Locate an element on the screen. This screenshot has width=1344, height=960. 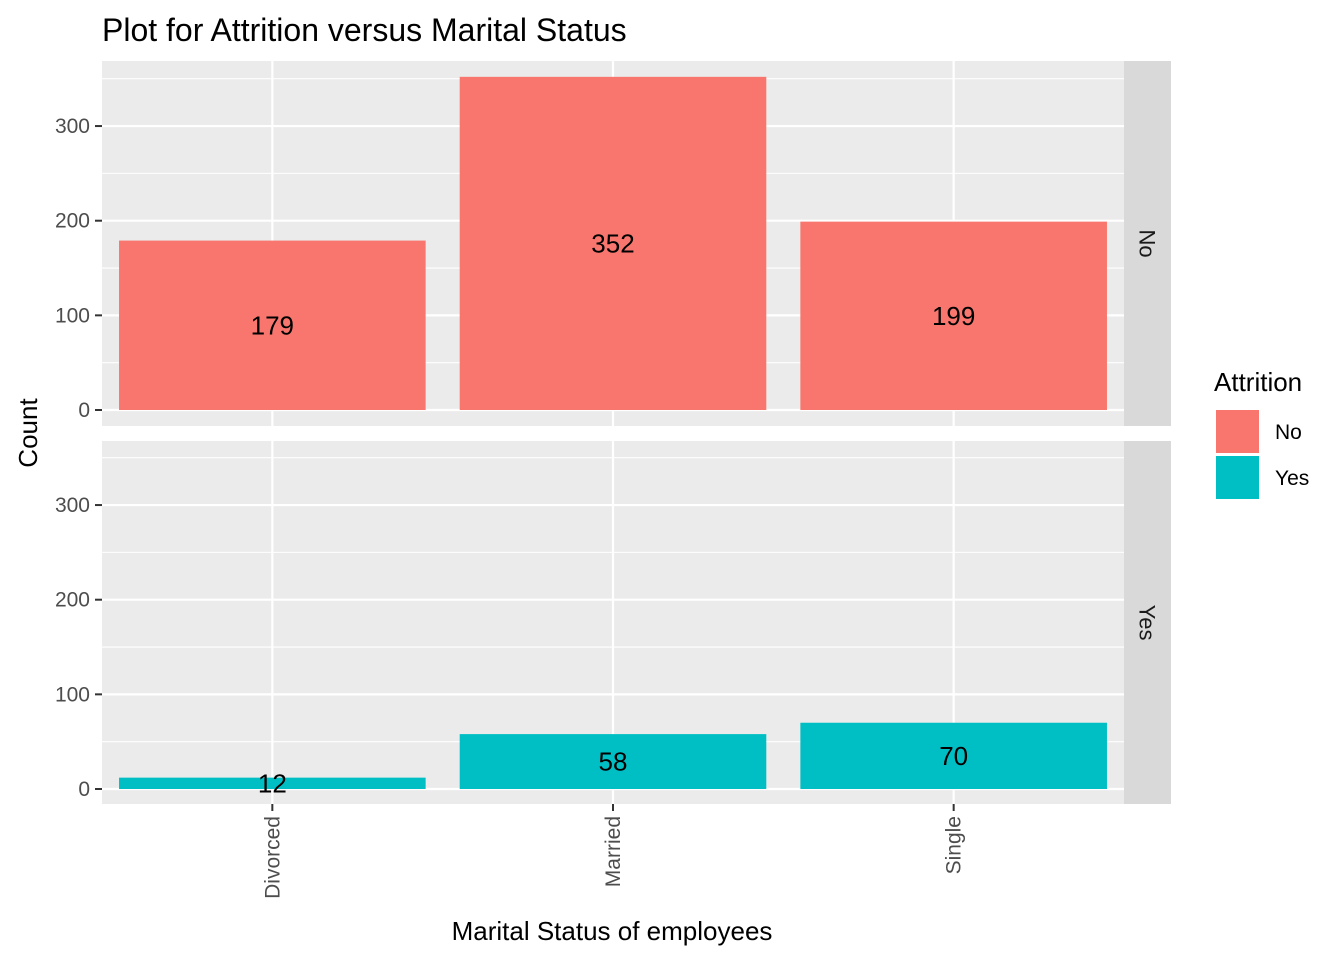
x-axis-ticks: Divorced Married Single is located at coordinates (613, 851).